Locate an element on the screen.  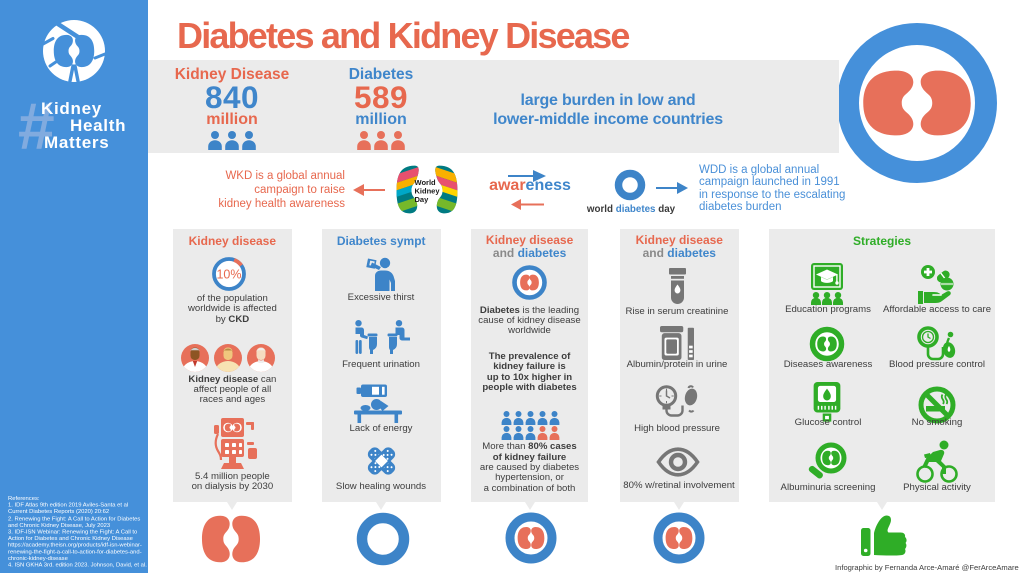
svg-text: World is located at coordinates (426, 182).